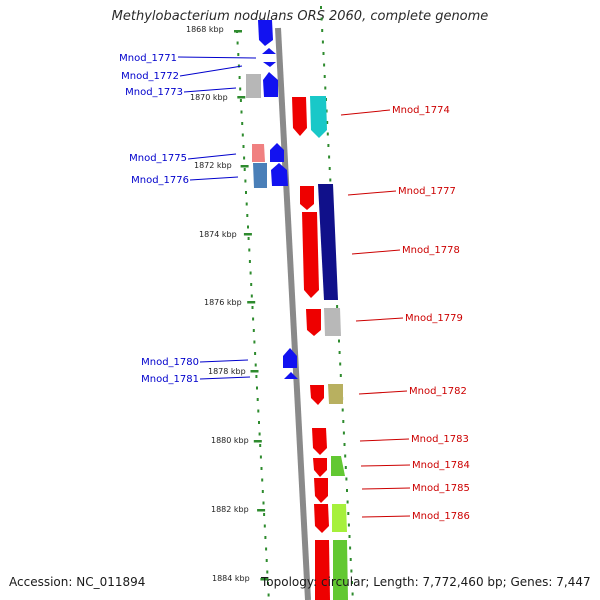  Describe the element at coordinates (230, 440) in the screenshot. I see `bp-label: 1880 kbp` at that location.